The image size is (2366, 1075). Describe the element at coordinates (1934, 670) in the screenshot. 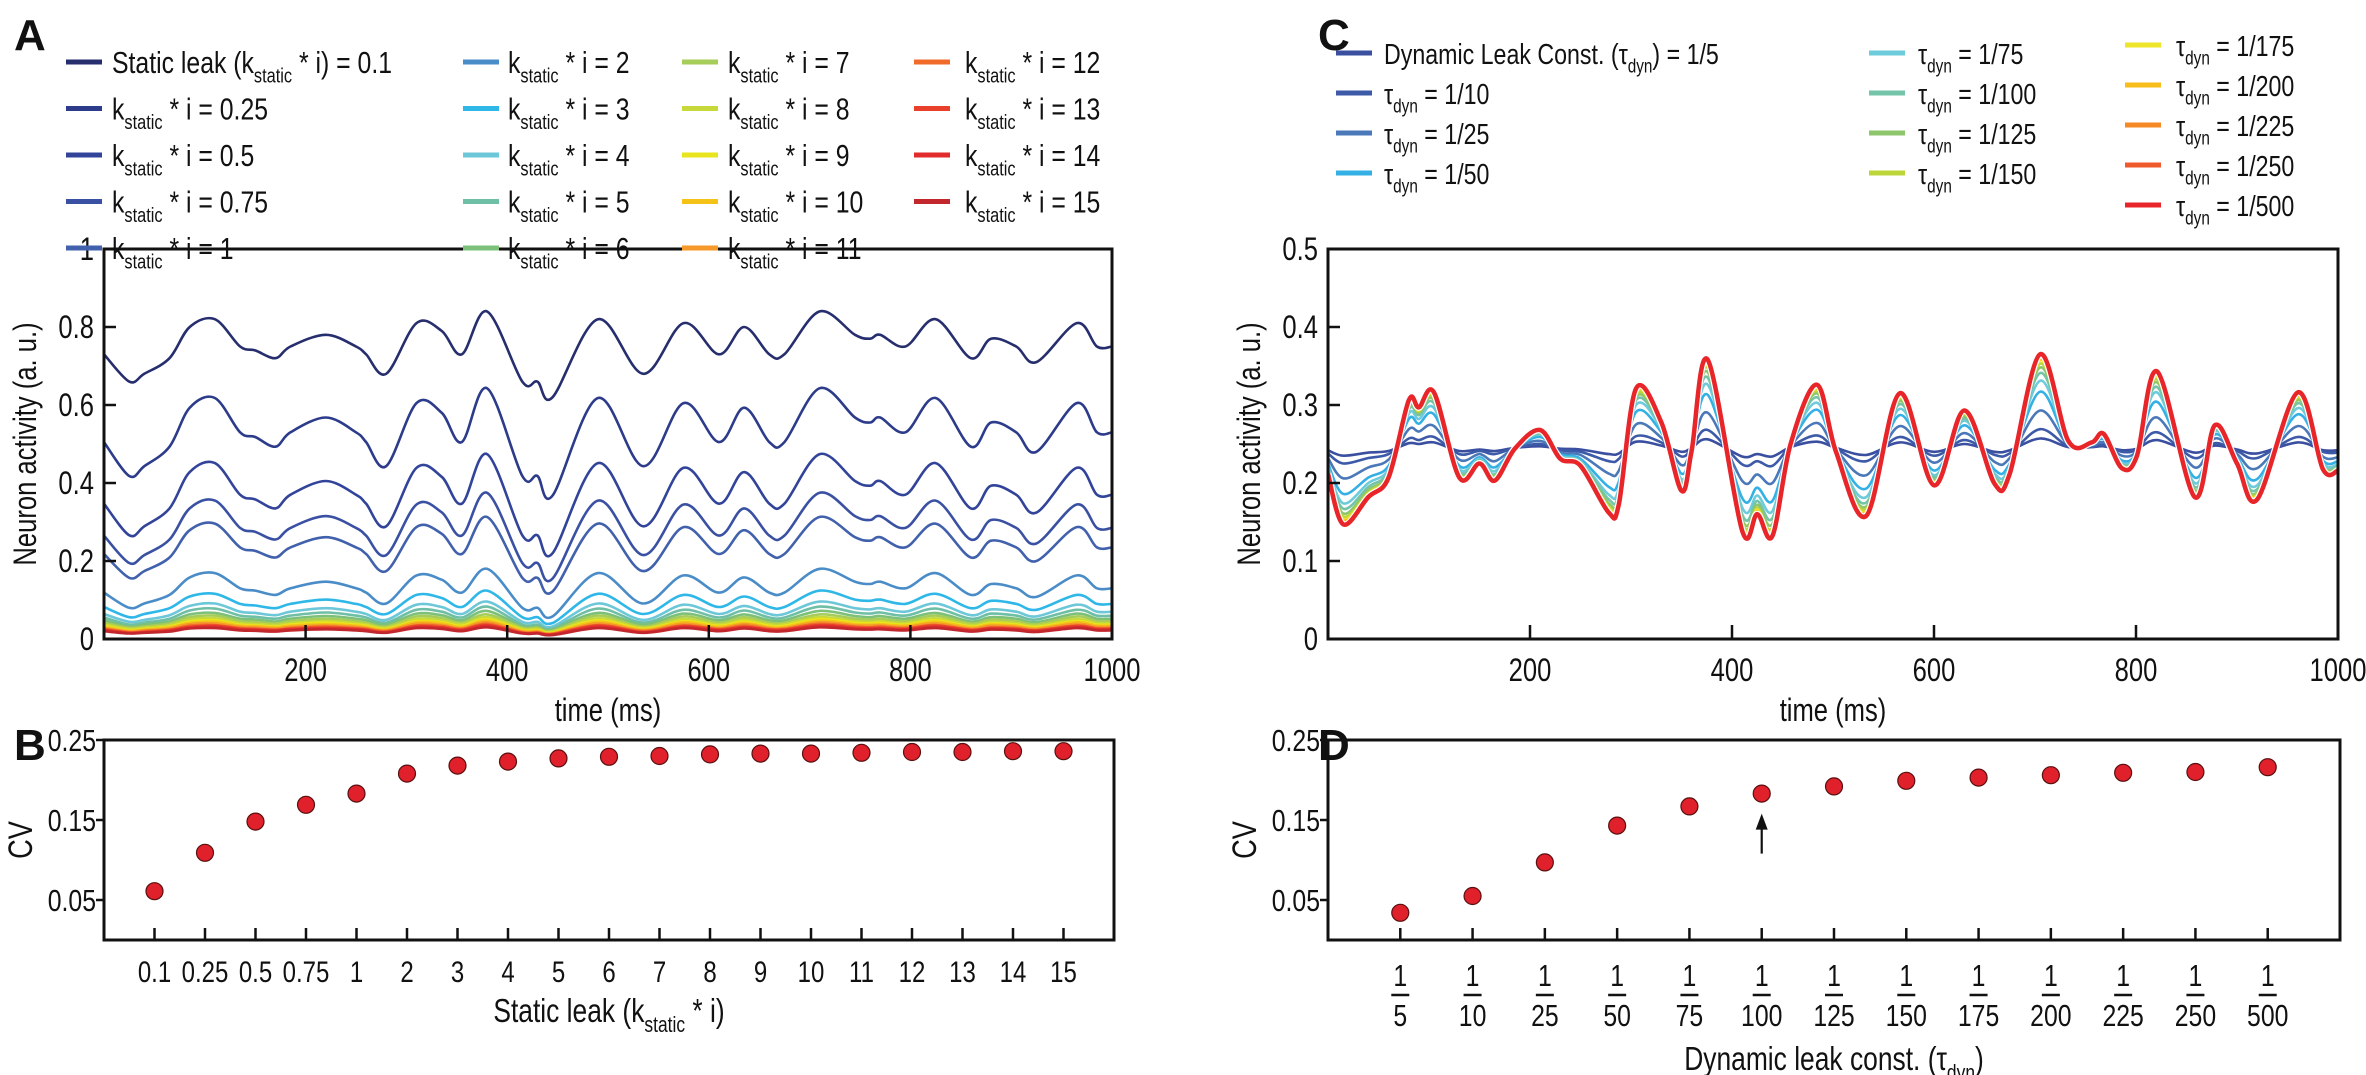

I see `x-tick-label: 600` at that location.